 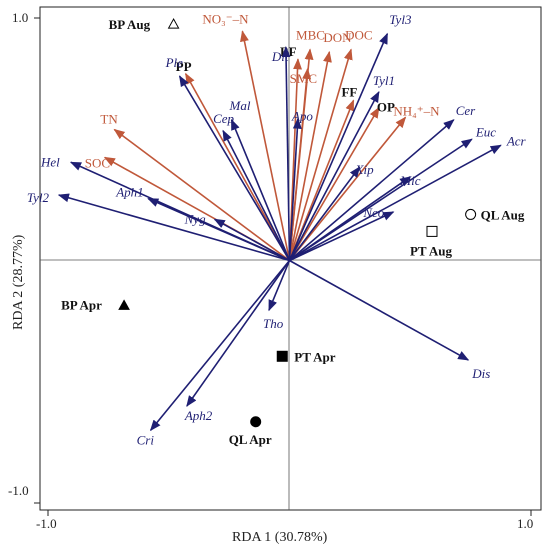 What do you see at coordinates (240, 105) in the screenshot?
I see `vector-label-mal: Mal` at bounding box center [240, 105].